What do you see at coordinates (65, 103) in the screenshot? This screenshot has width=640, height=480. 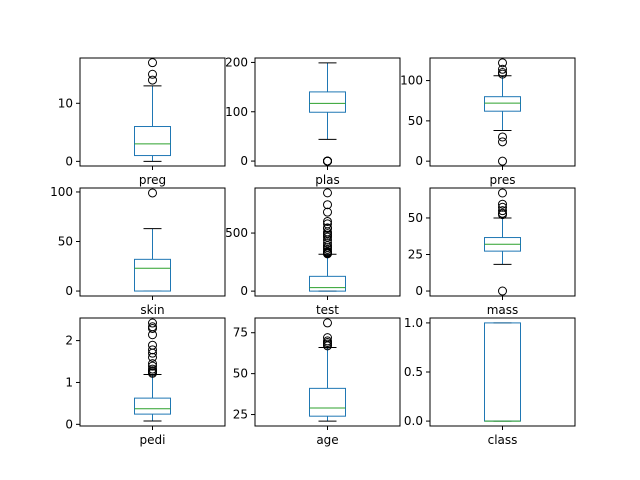 I see `y-tick-label: 10` at bounding box center [65, 103].